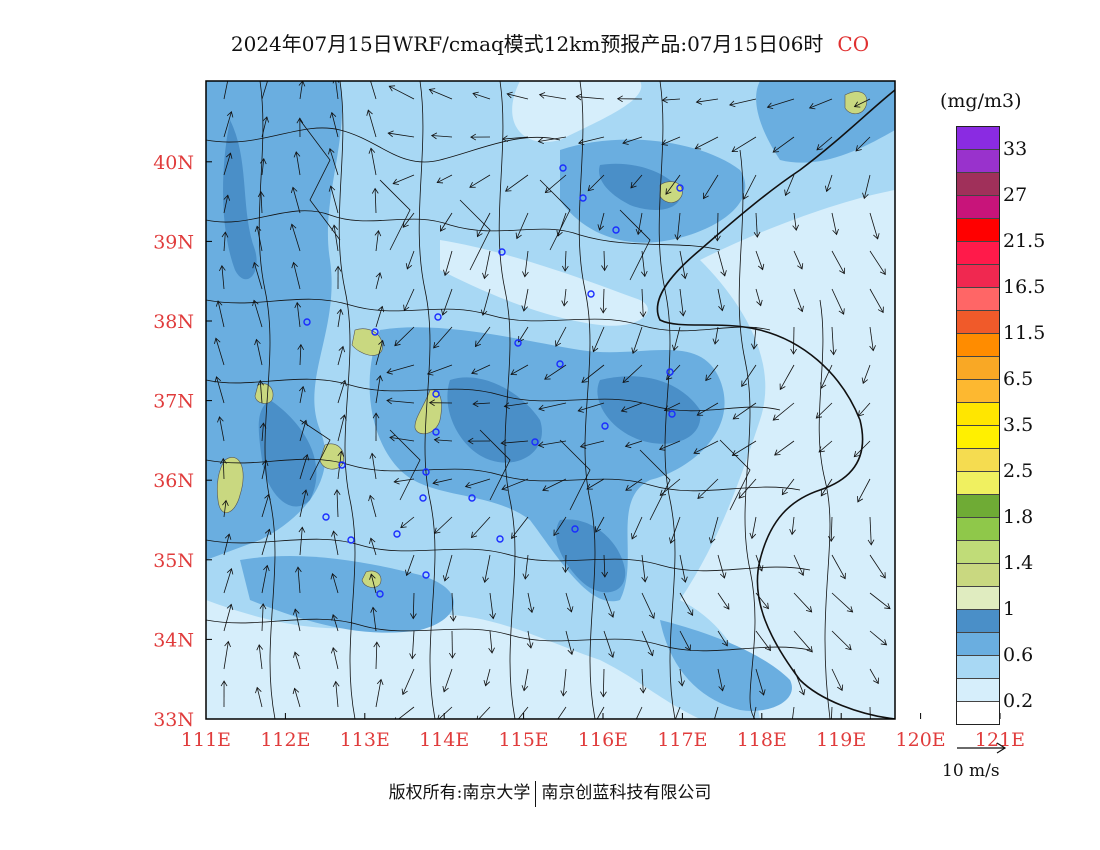  What do you see at coordinates (1009, 609) in the screenshot?
I see `legend-label: 1` at bounding box center [1009, 609].